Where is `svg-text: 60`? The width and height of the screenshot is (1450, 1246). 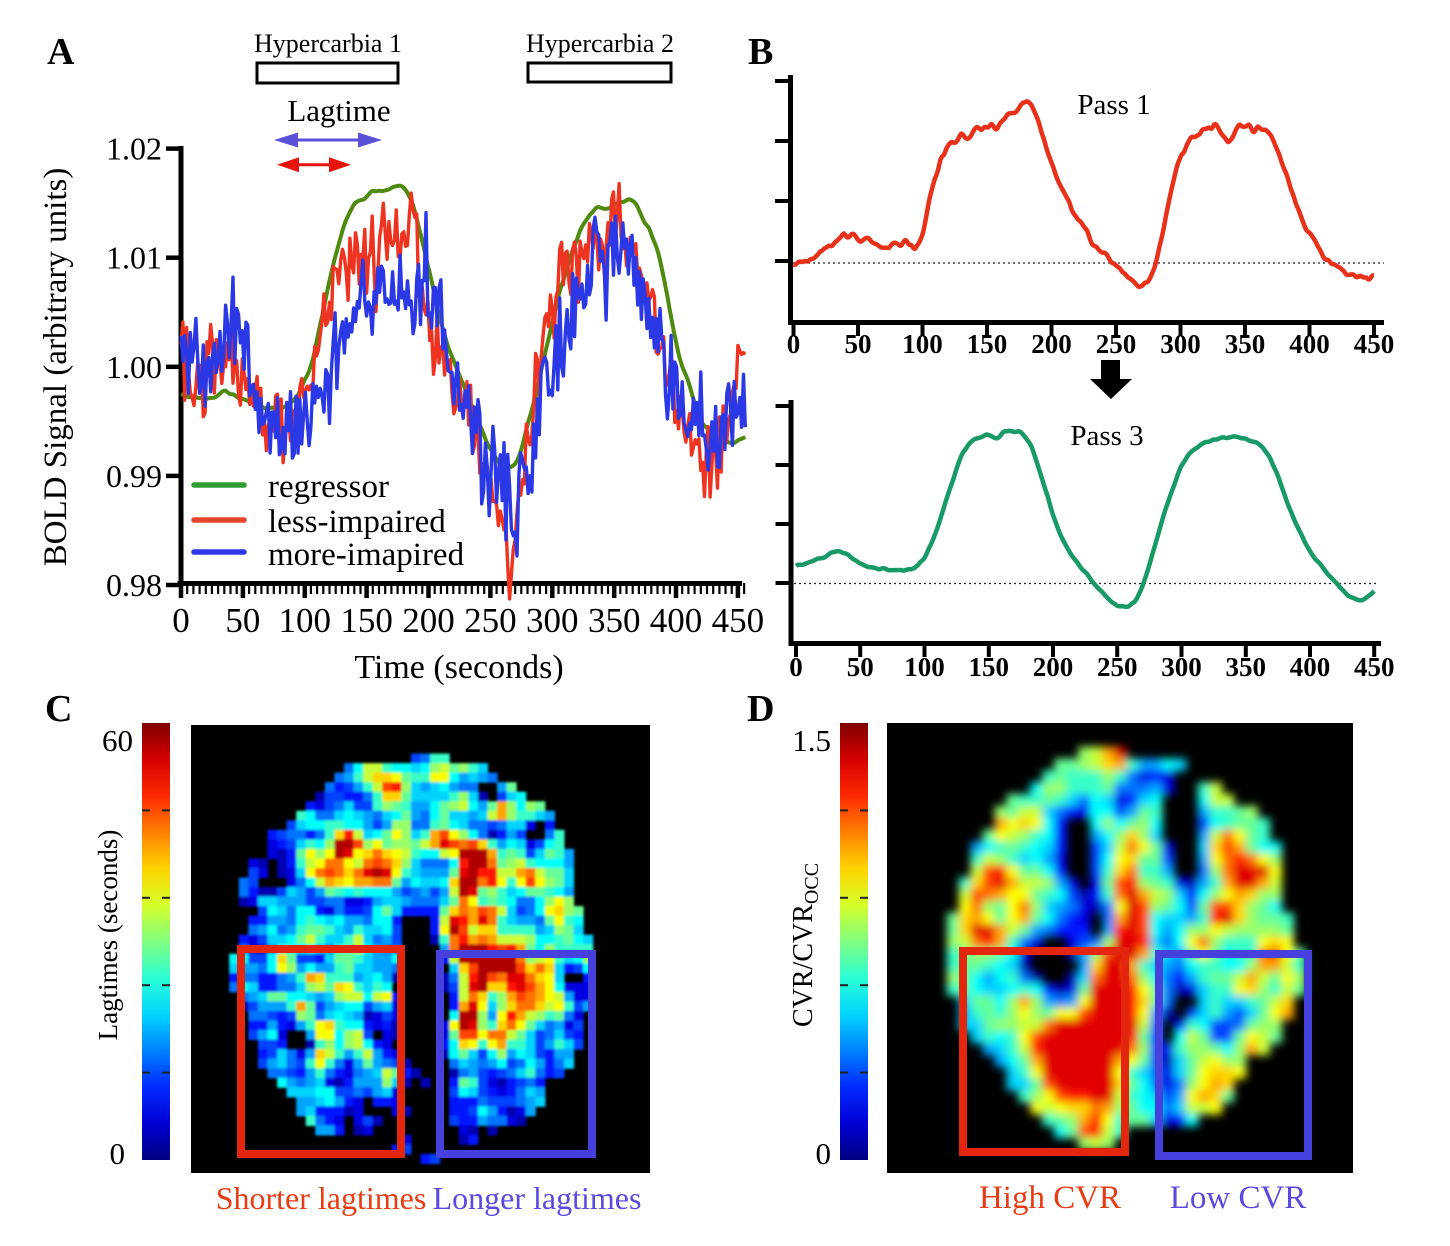
svg-text: 60 is located at coordinates (117, 740).